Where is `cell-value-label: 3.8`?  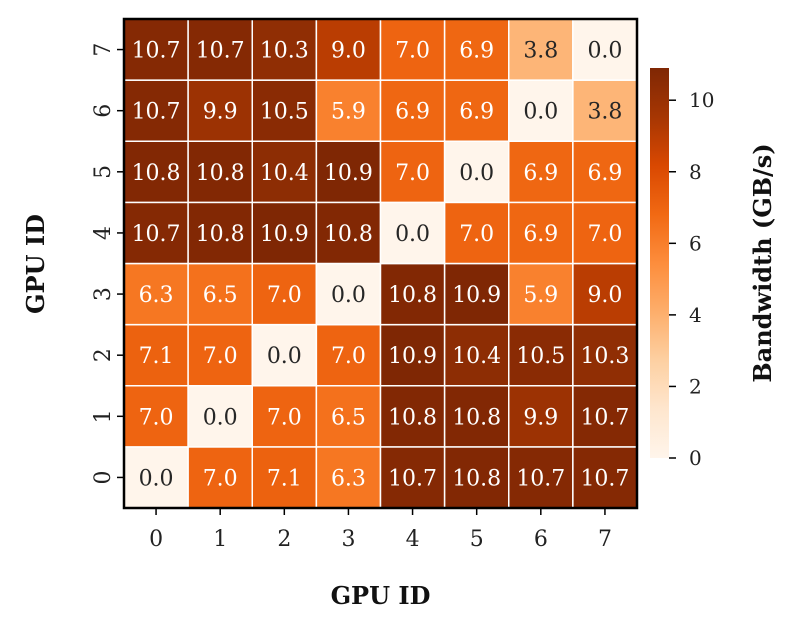 cell-value-label: 3.8 is located at coordinates (604, 112).